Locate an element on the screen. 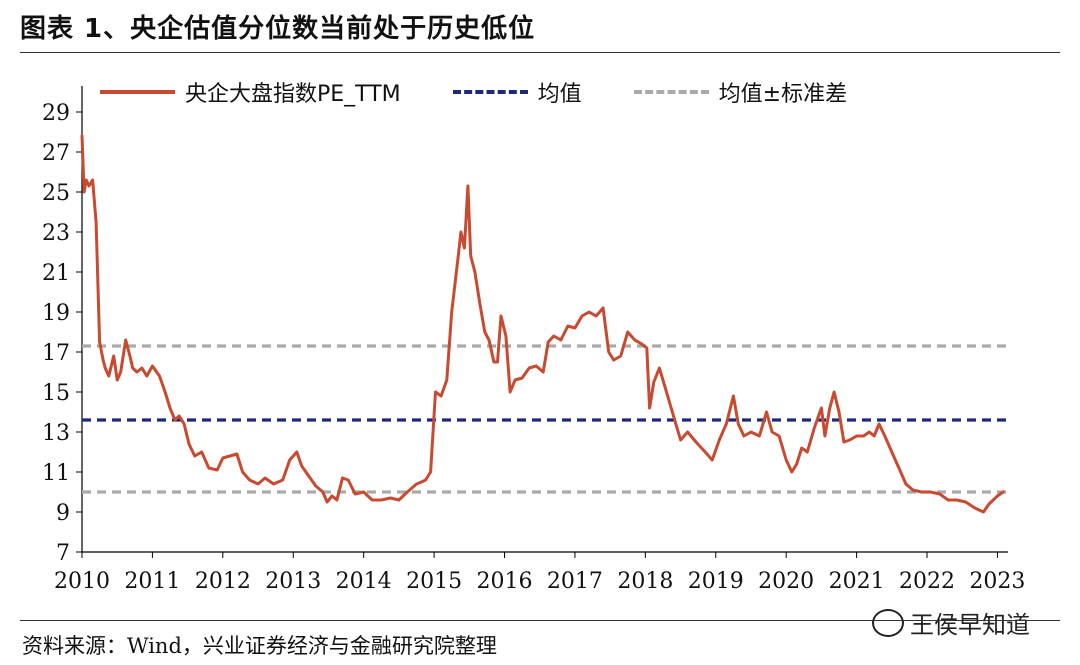 This screenshot has width=1080, height=665. x-tick-label: 2021 is located at coordinates (857, 581).